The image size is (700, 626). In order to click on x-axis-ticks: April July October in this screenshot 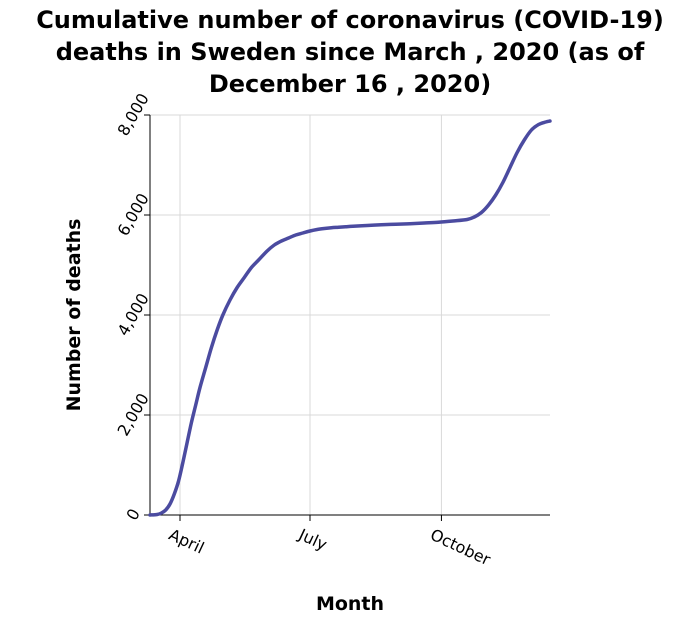, I will do `click(330, 542)`.